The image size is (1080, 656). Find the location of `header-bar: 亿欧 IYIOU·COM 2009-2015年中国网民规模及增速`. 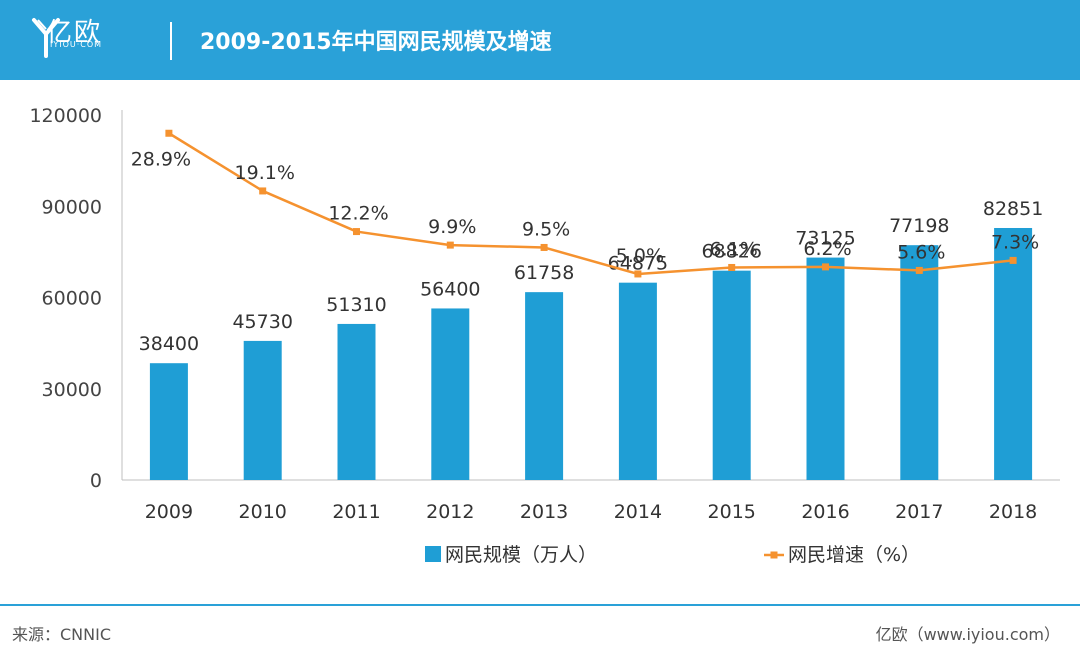

header-bar: 亿欧 IYIOU·COM 2009-2015年中国网民规模及增速 is located at coordinates (540, 40).